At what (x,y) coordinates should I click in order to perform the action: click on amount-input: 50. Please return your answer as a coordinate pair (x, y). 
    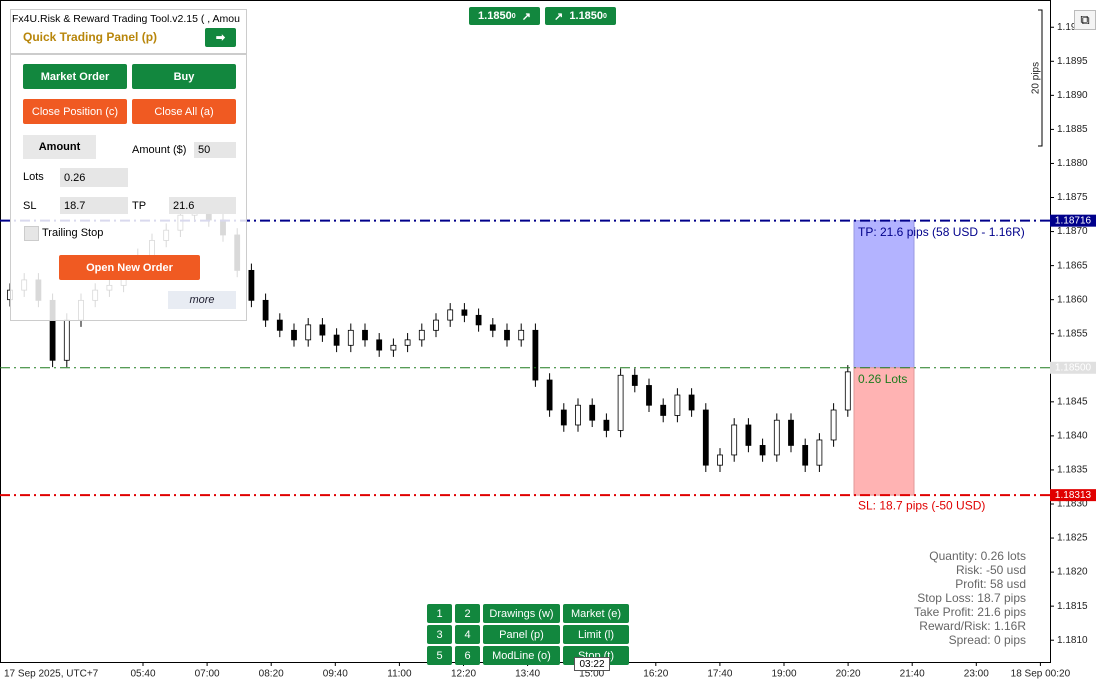
    Looking at the image, I should click on (215, 150).